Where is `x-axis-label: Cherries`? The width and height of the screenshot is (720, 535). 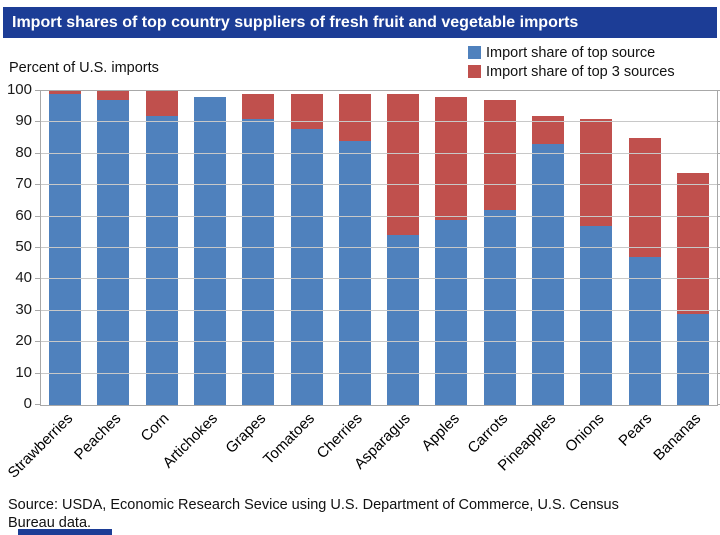 x-axis-label: Cherries is located at coordinates (339, 436).